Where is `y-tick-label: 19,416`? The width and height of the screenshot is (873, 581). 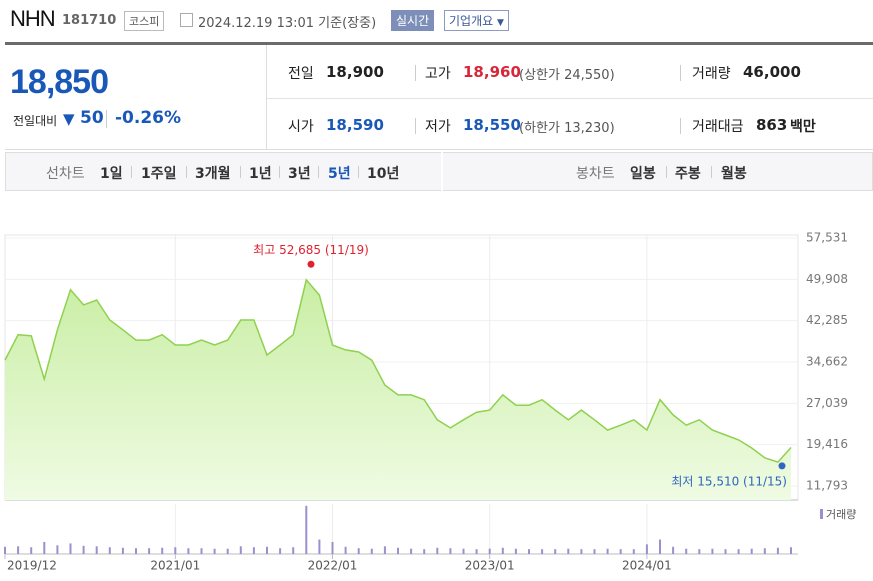
y-tick-label: 19,416 is located at coordinates (827, 444).